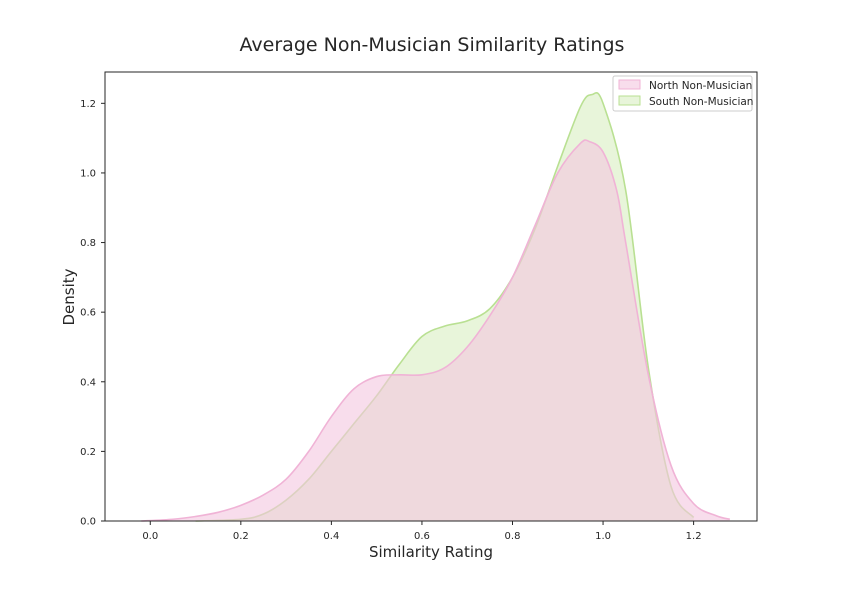  Describe the element at coordinates (422, 536) in the screenshot. I see `x-tick-label: 0.6` at that location.